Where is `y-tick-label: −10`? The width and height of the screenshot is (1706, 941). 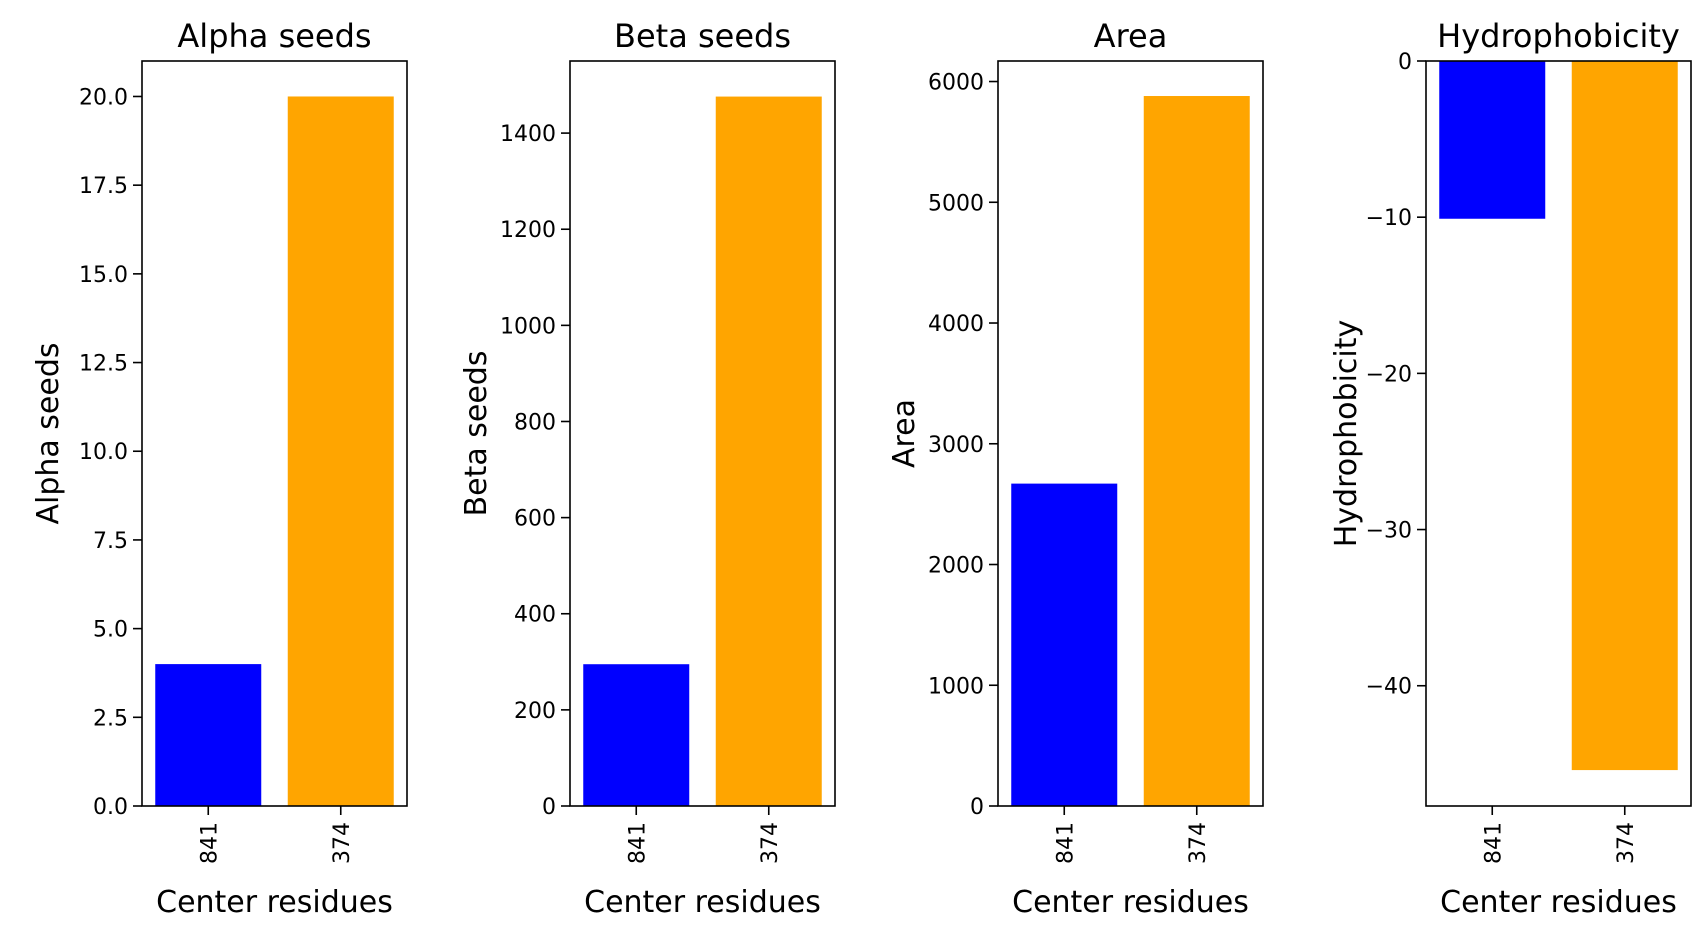
y-tick-label: −10 is located at coordinates (1389, 218).